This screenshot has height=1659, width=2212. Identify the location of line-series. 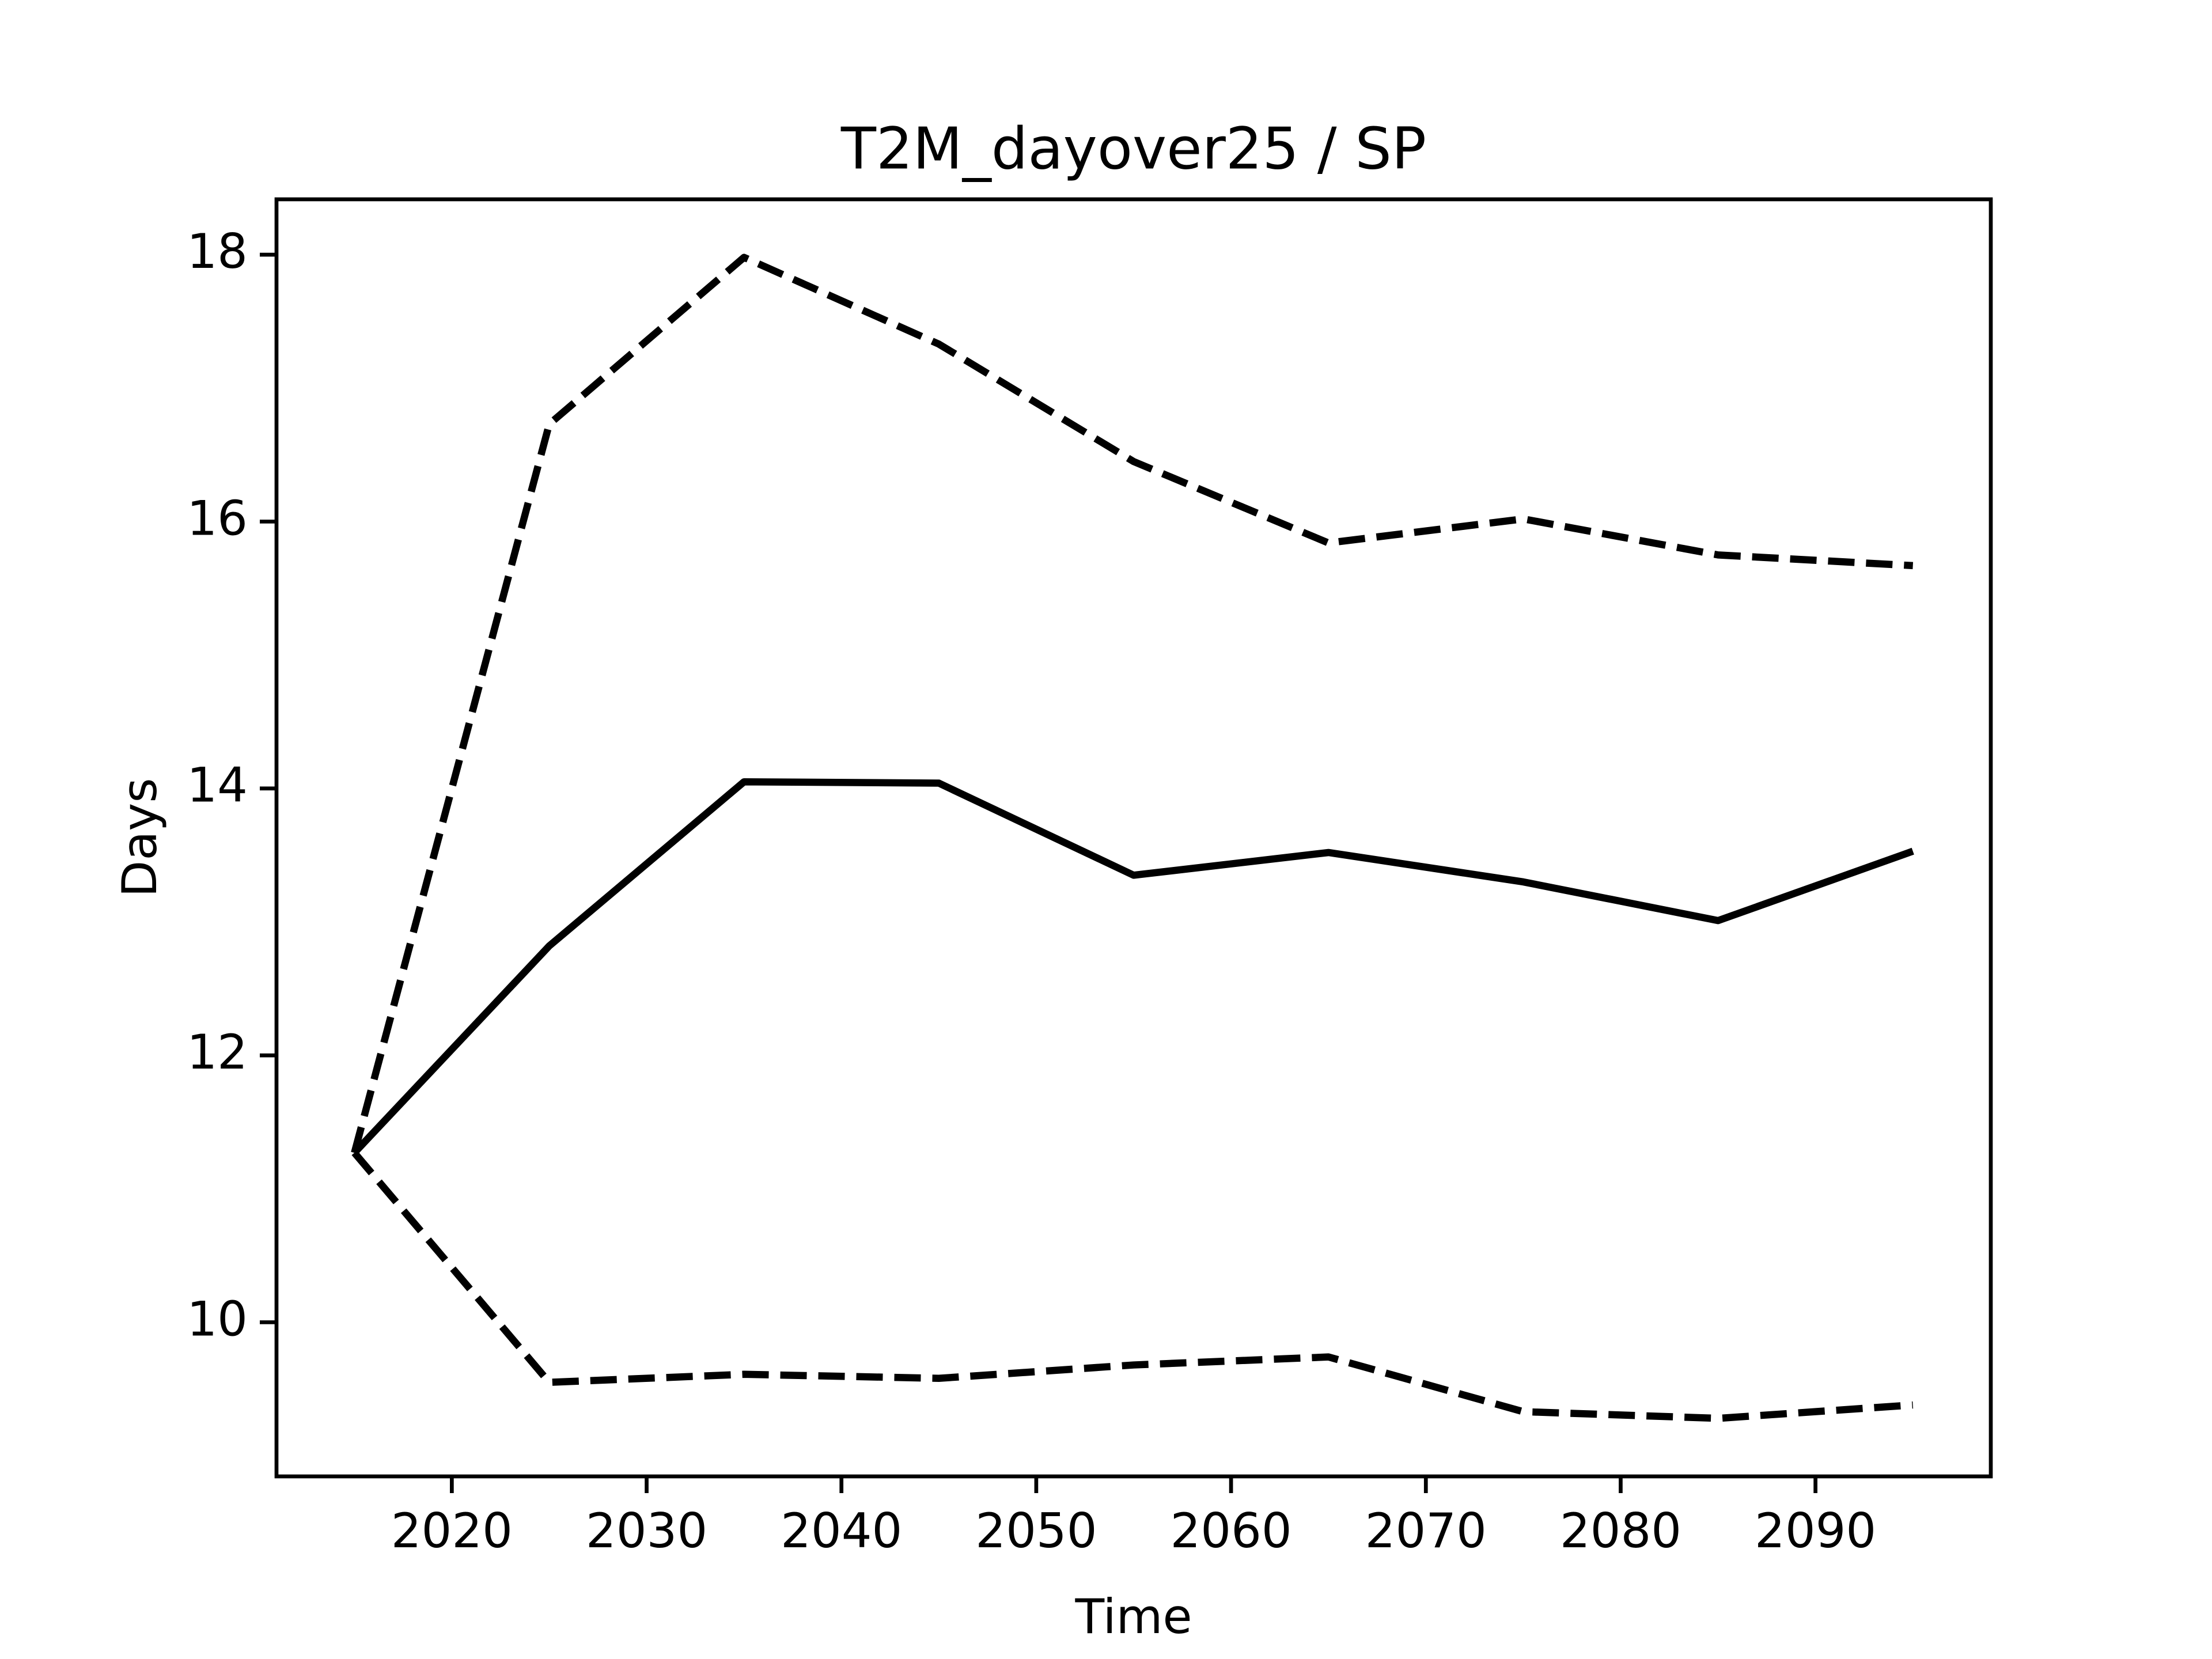
(1132, 1286).